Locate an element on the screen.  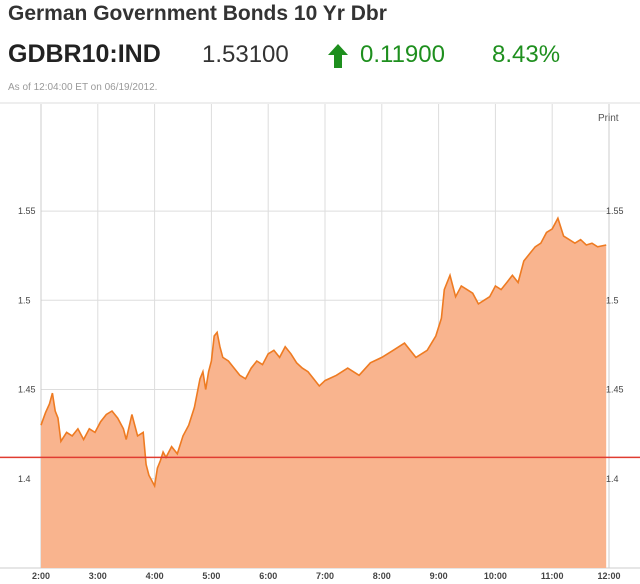
y-tick-label-left: 1.45 is located at coordinates (27, 390).